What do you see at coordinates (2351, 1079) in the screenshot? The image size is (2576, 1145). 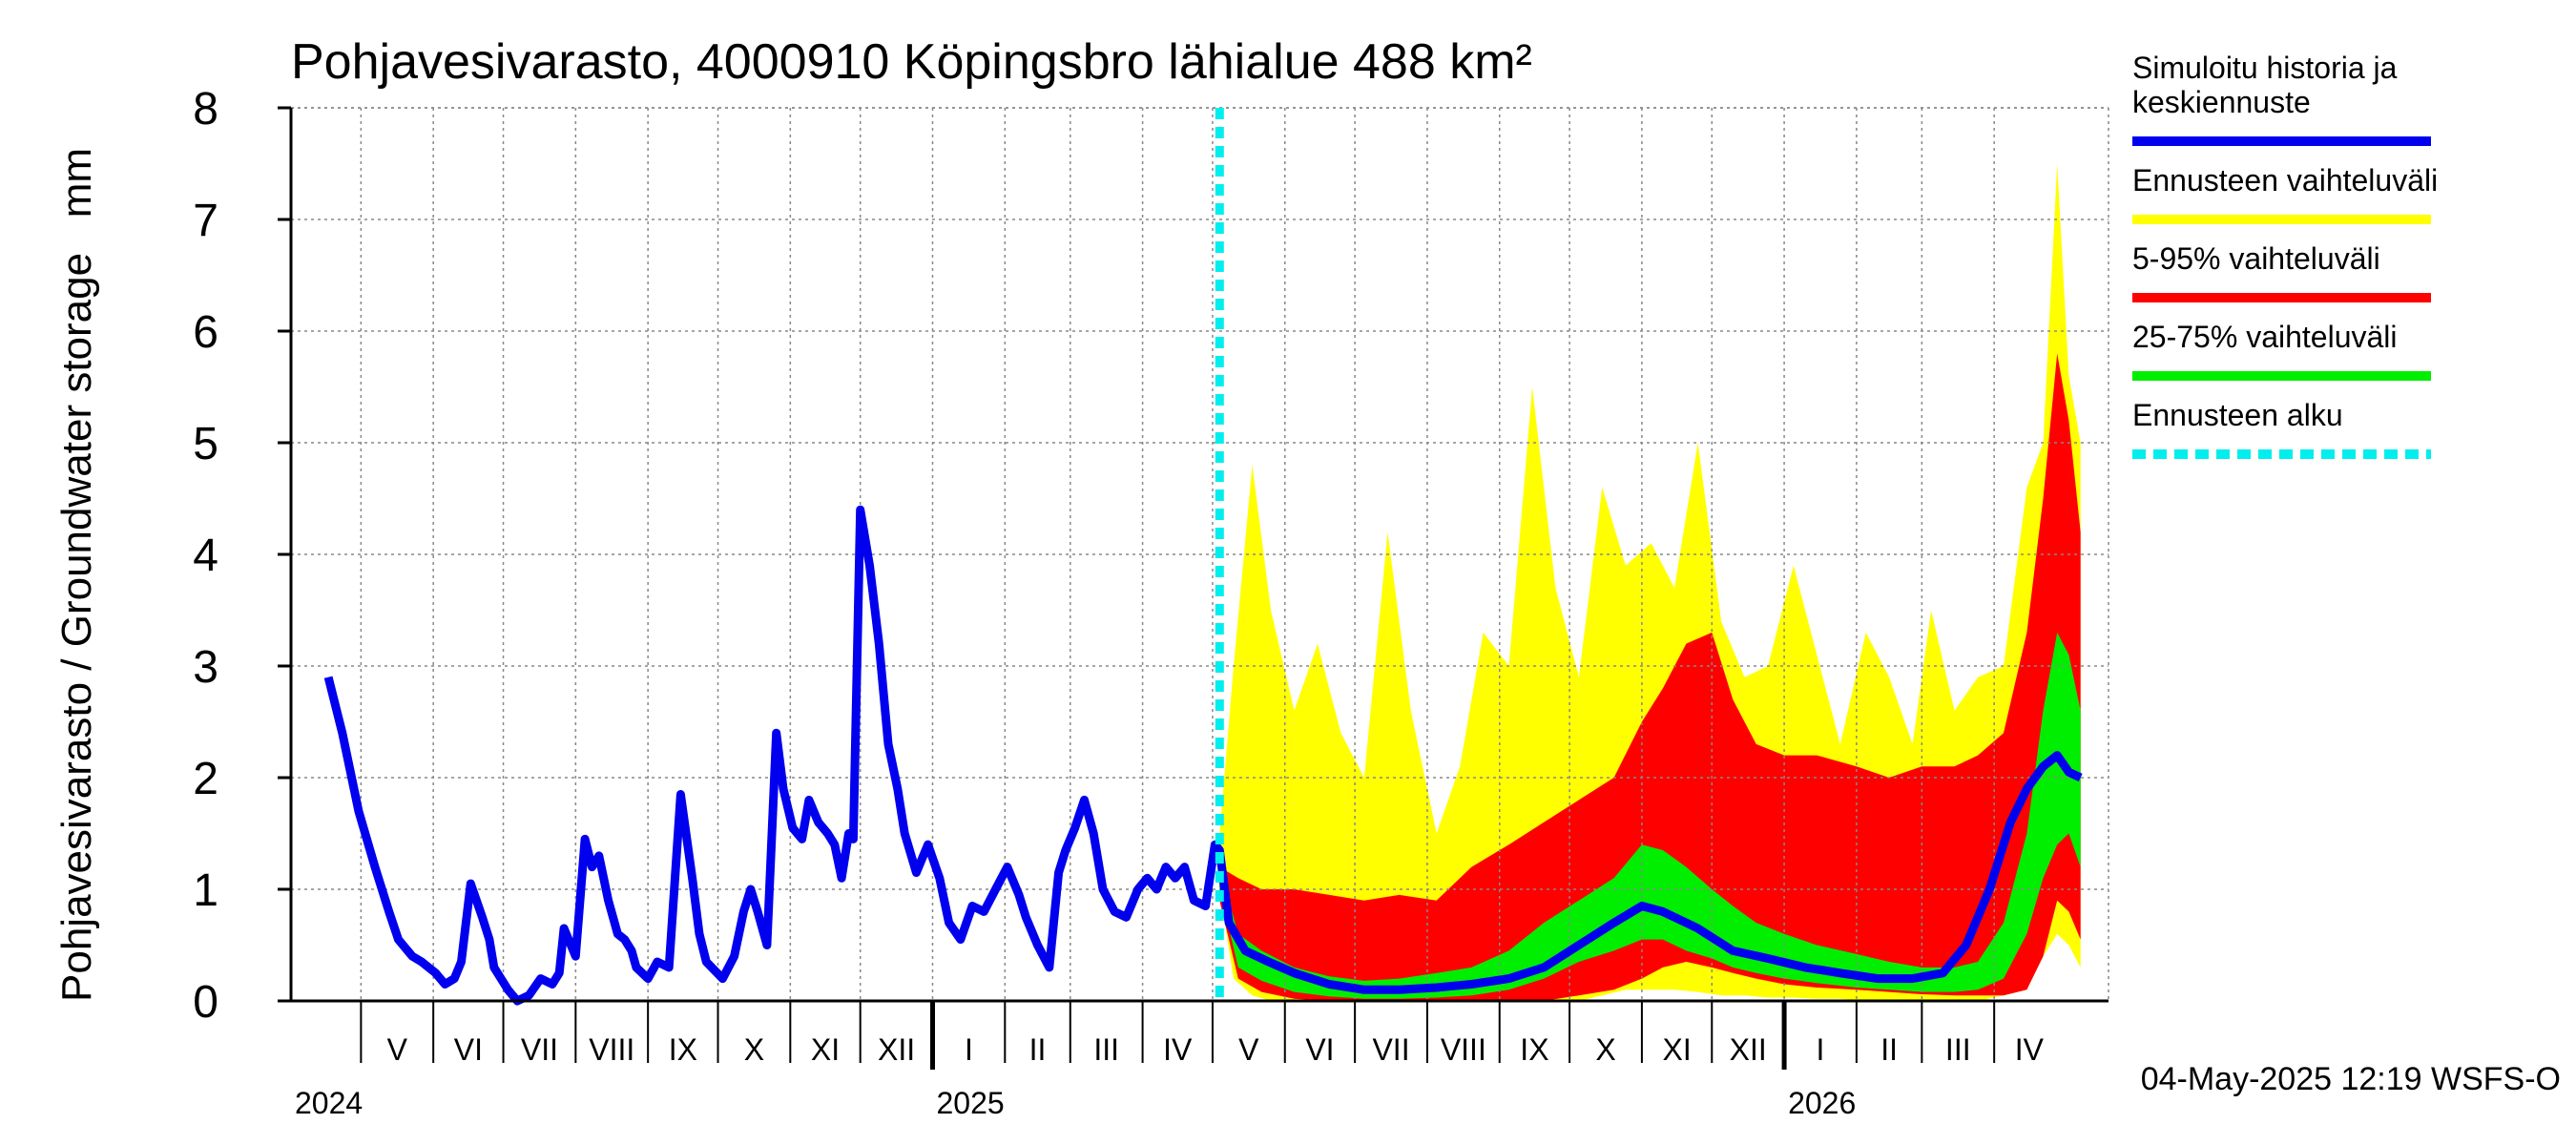 I see `footer-timestamp: 04-May-2025 12:19 WSFS-O` at bounding box center [2351, 1079].